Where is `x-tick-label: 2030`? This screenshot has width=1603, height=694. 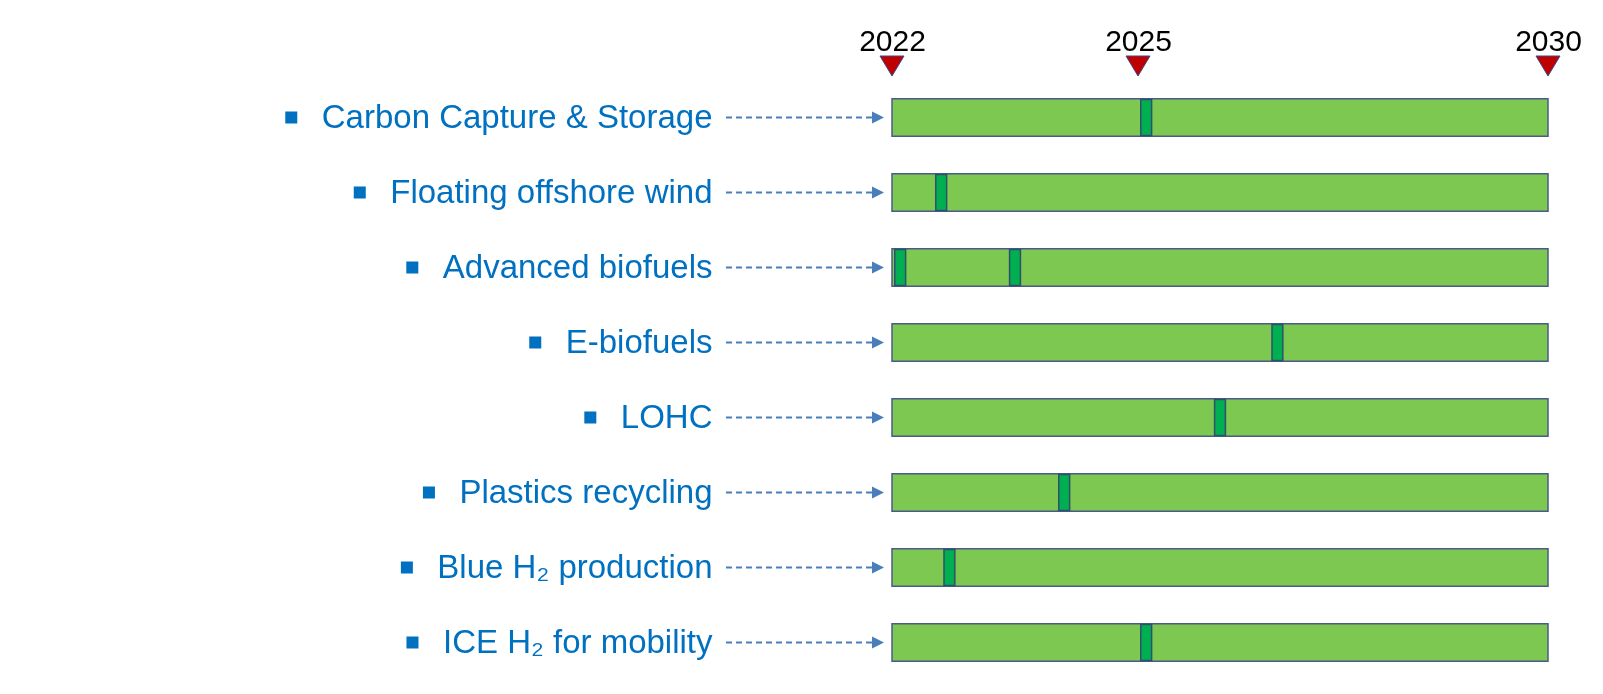 x-tick-label: 2030 is located at coordinates (1548, 40).